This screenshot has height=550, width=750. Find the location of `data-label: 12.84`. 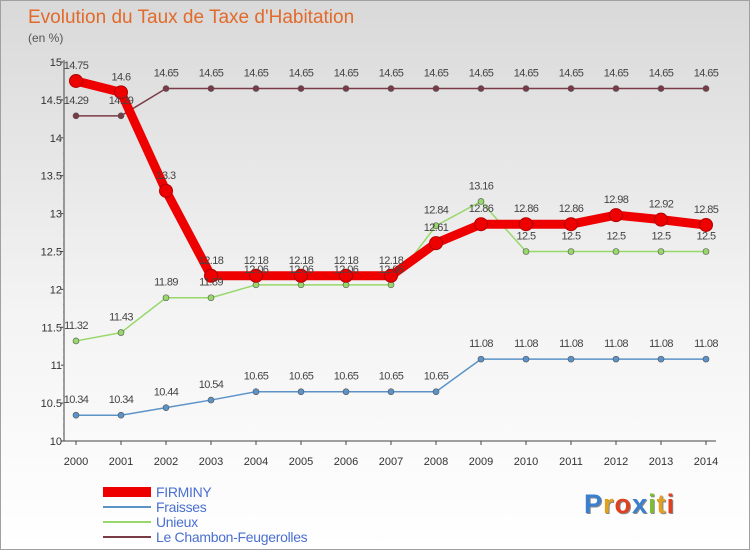

data-label: 12.84 is located at coordinates (436, 211).